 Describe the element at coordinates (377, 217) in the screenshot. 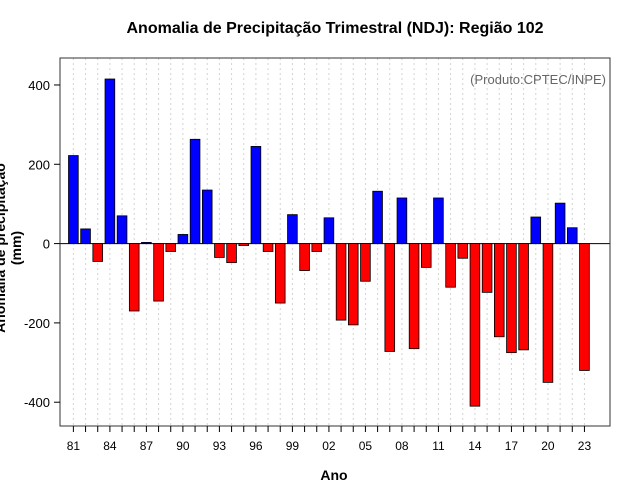

I see `bar-2006` at that location.